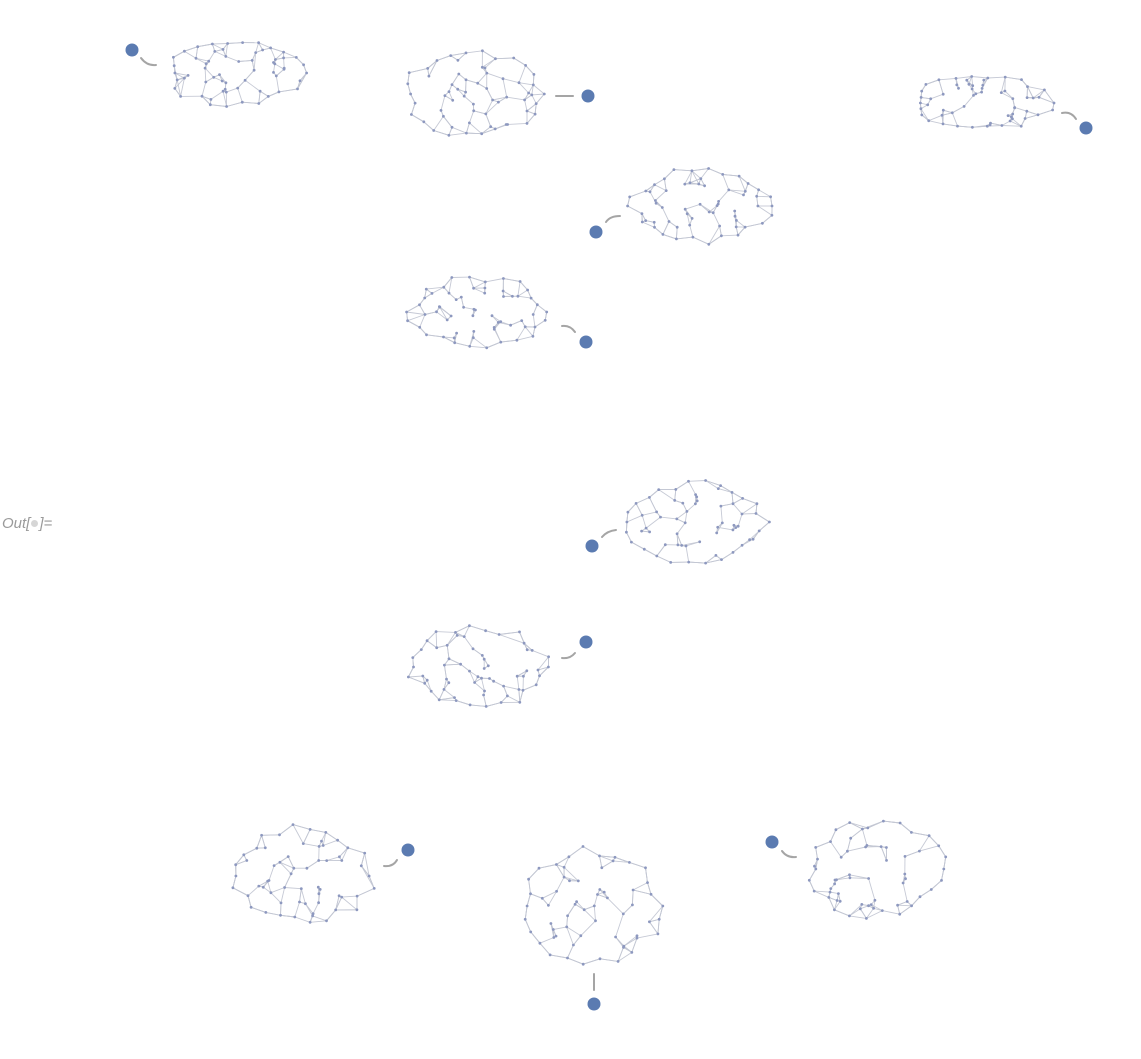  I want to click on graph-connector, so click(1069, 115).